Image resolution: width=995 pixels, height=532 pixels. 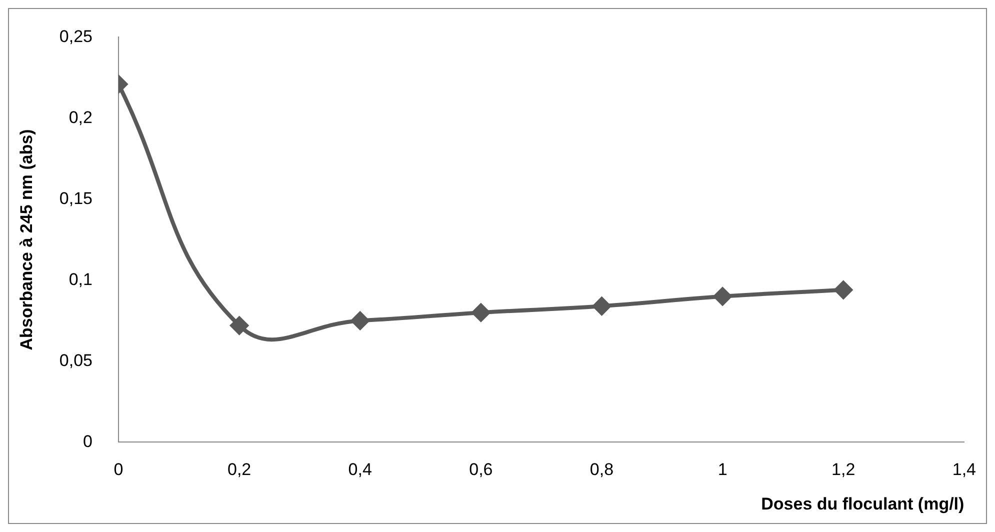 I want to click on x-tick-label: 0,6, so click(x=481, y=470).